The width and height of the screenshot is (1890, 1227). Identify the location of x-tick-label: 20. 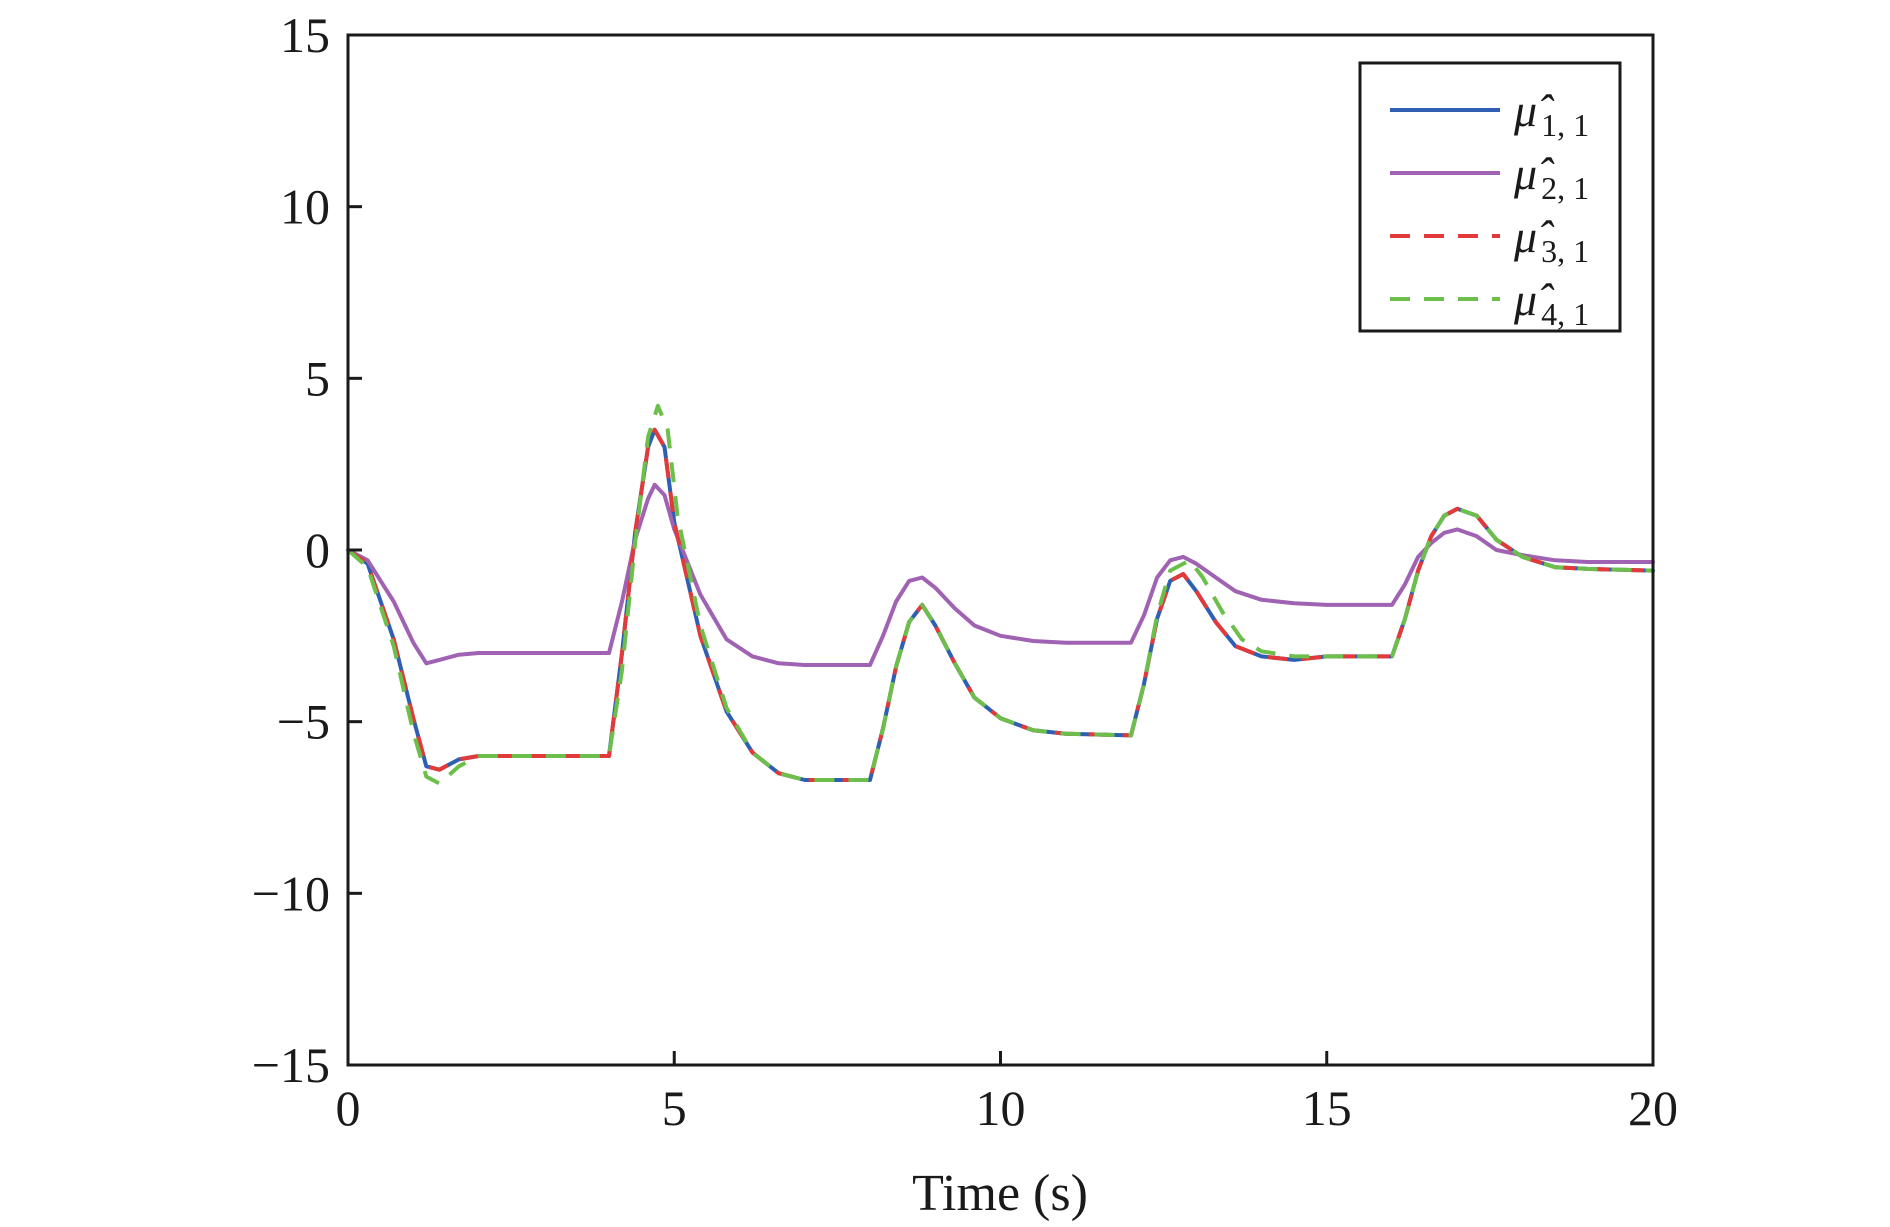
(1653, 1108).